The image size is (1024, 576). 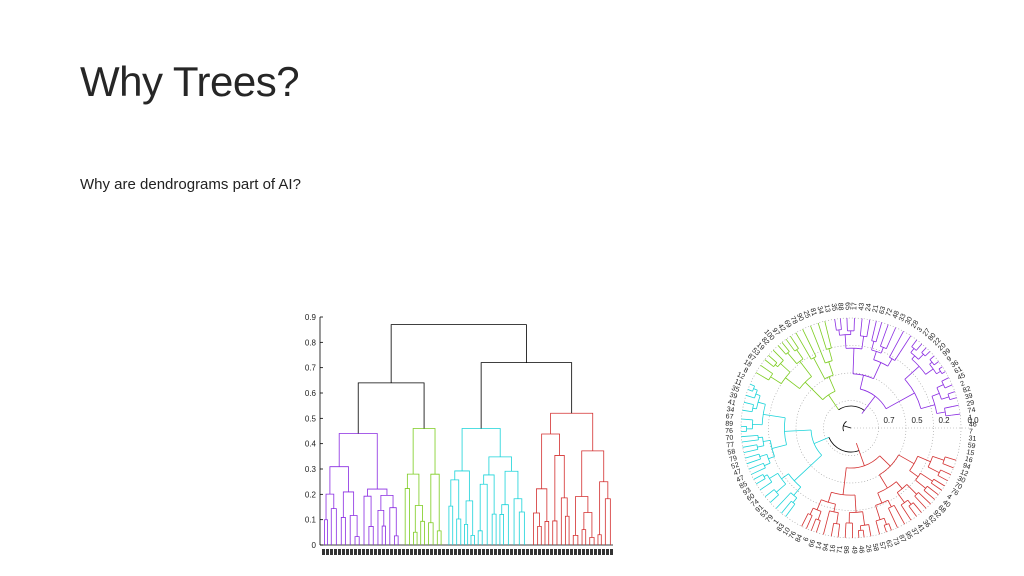 What do you see at coordinates (882, 545) in the screenshot?
I see `polar-leaf-label: 57` at bounding box center [882, 545].